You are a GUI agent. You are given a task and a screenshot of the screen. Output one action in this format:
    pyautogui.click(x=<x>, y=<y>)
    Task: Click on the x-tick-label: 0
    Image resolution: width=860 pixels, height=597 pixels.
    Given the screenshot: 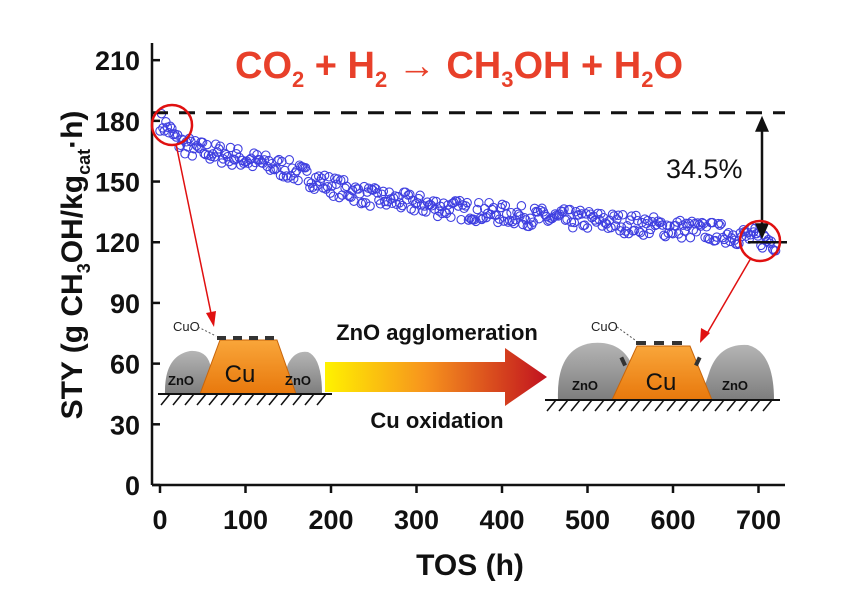 What is the action you would take?
    pyautogui.click(x=159, y=520)
    